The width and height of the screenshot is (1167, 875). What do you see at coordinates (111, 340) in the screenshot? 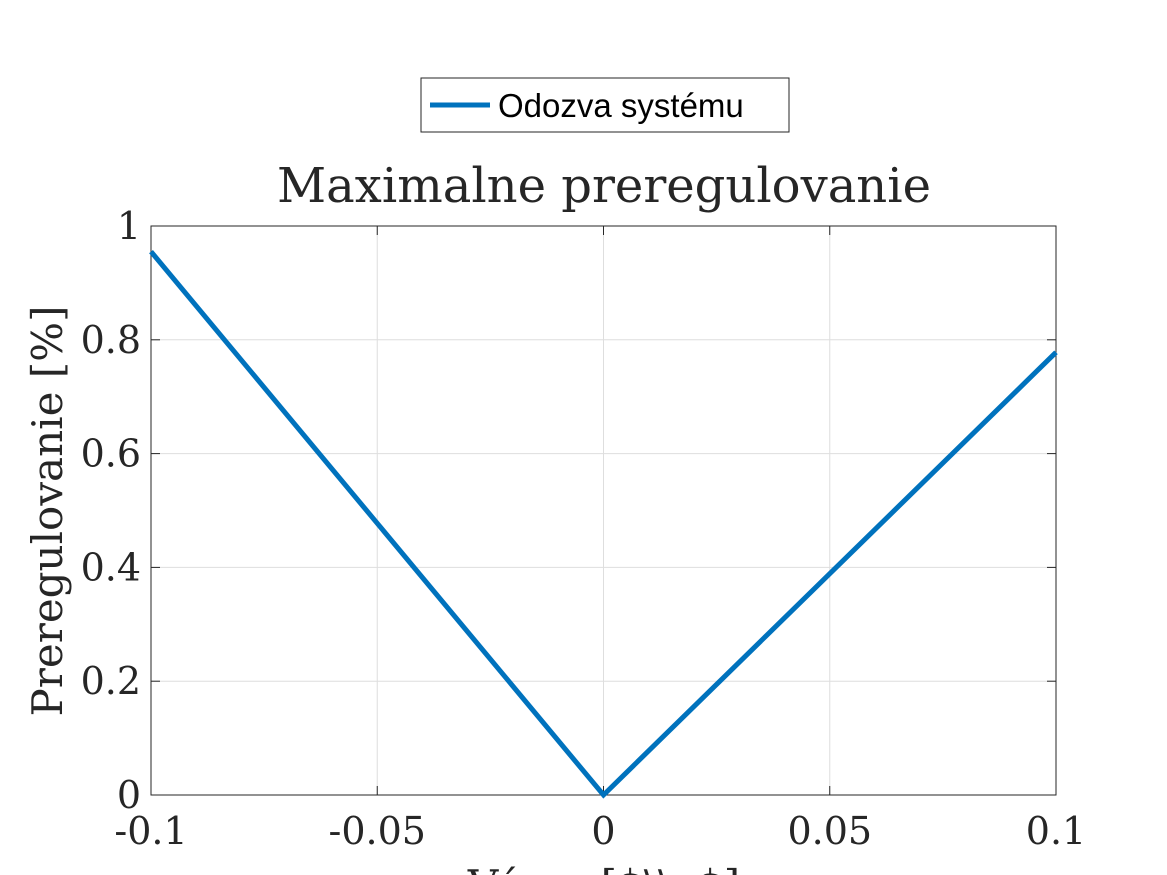
I see `y-tick-label: 0.8` at bounding box center [111, 340].